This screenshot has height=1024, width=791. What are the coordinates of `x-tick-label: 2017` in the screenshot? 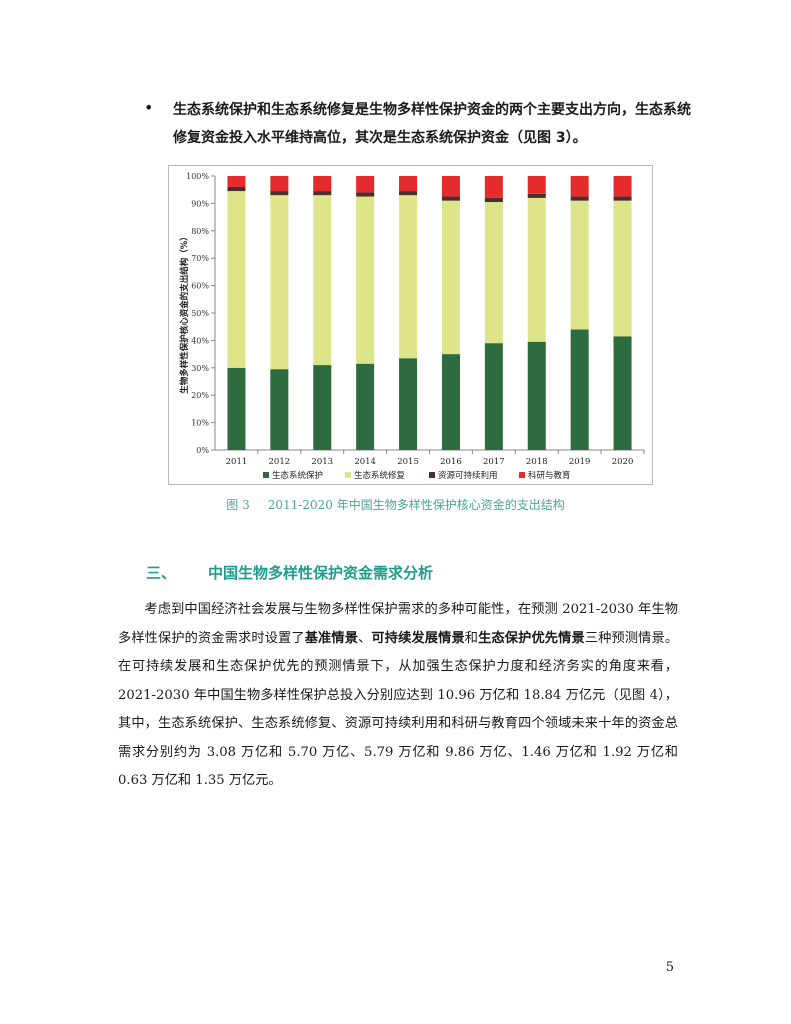 It's located at (494, 462).